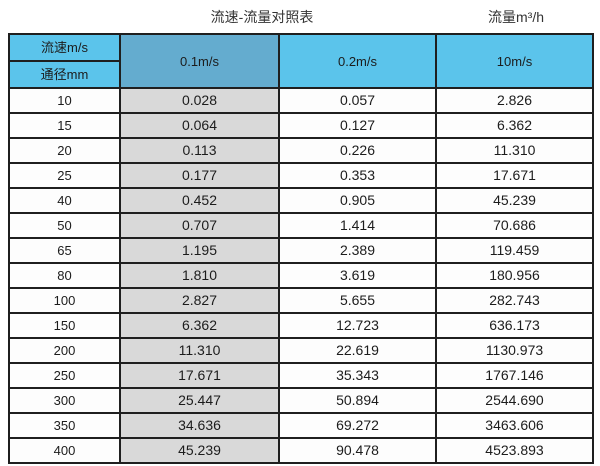  What do you see at coordinates (357, 425) in the screenshot?
I see `value-cell: 69.272` at bounding box center [357, 425].